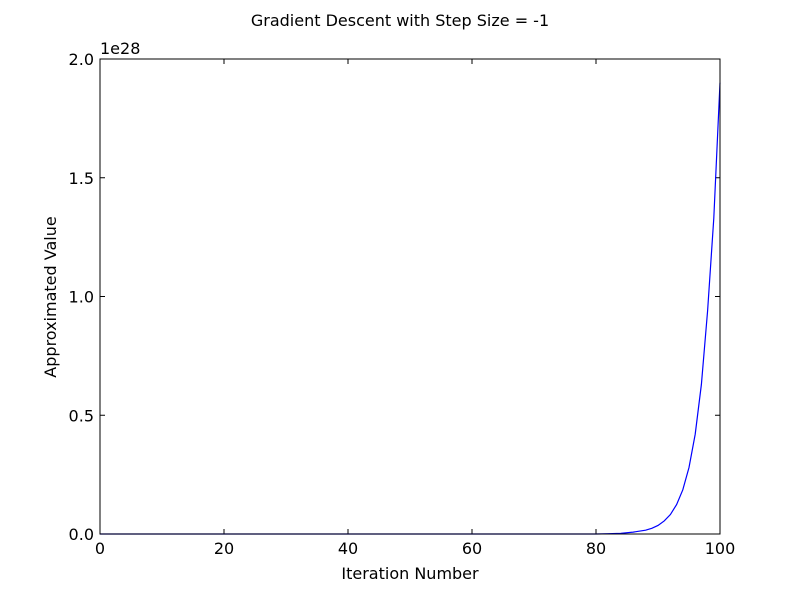  What do you see at coordinates (596, 548) in the screenshot?
I see `x-tick-label: 80` at bounding box center [596, 548].